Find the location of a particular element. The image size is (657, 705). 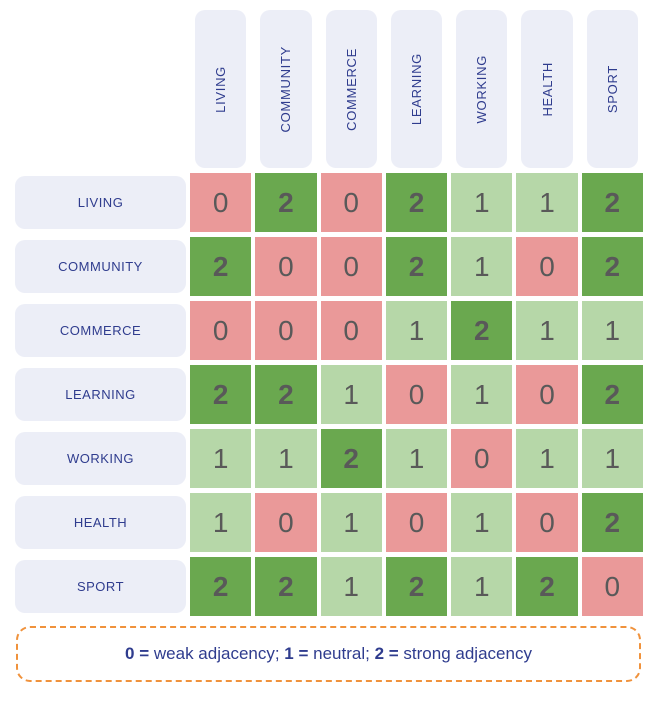

row-header-health: HEALTH is located at coordinates (100, 522).